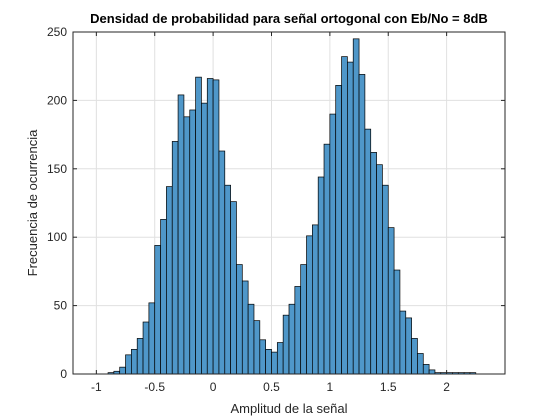 The image size is (560, 420). What do you see at coordinates (57, 237) in the screenshot?
I see `y-tick-label: 100` at bounding box center [57, 237].